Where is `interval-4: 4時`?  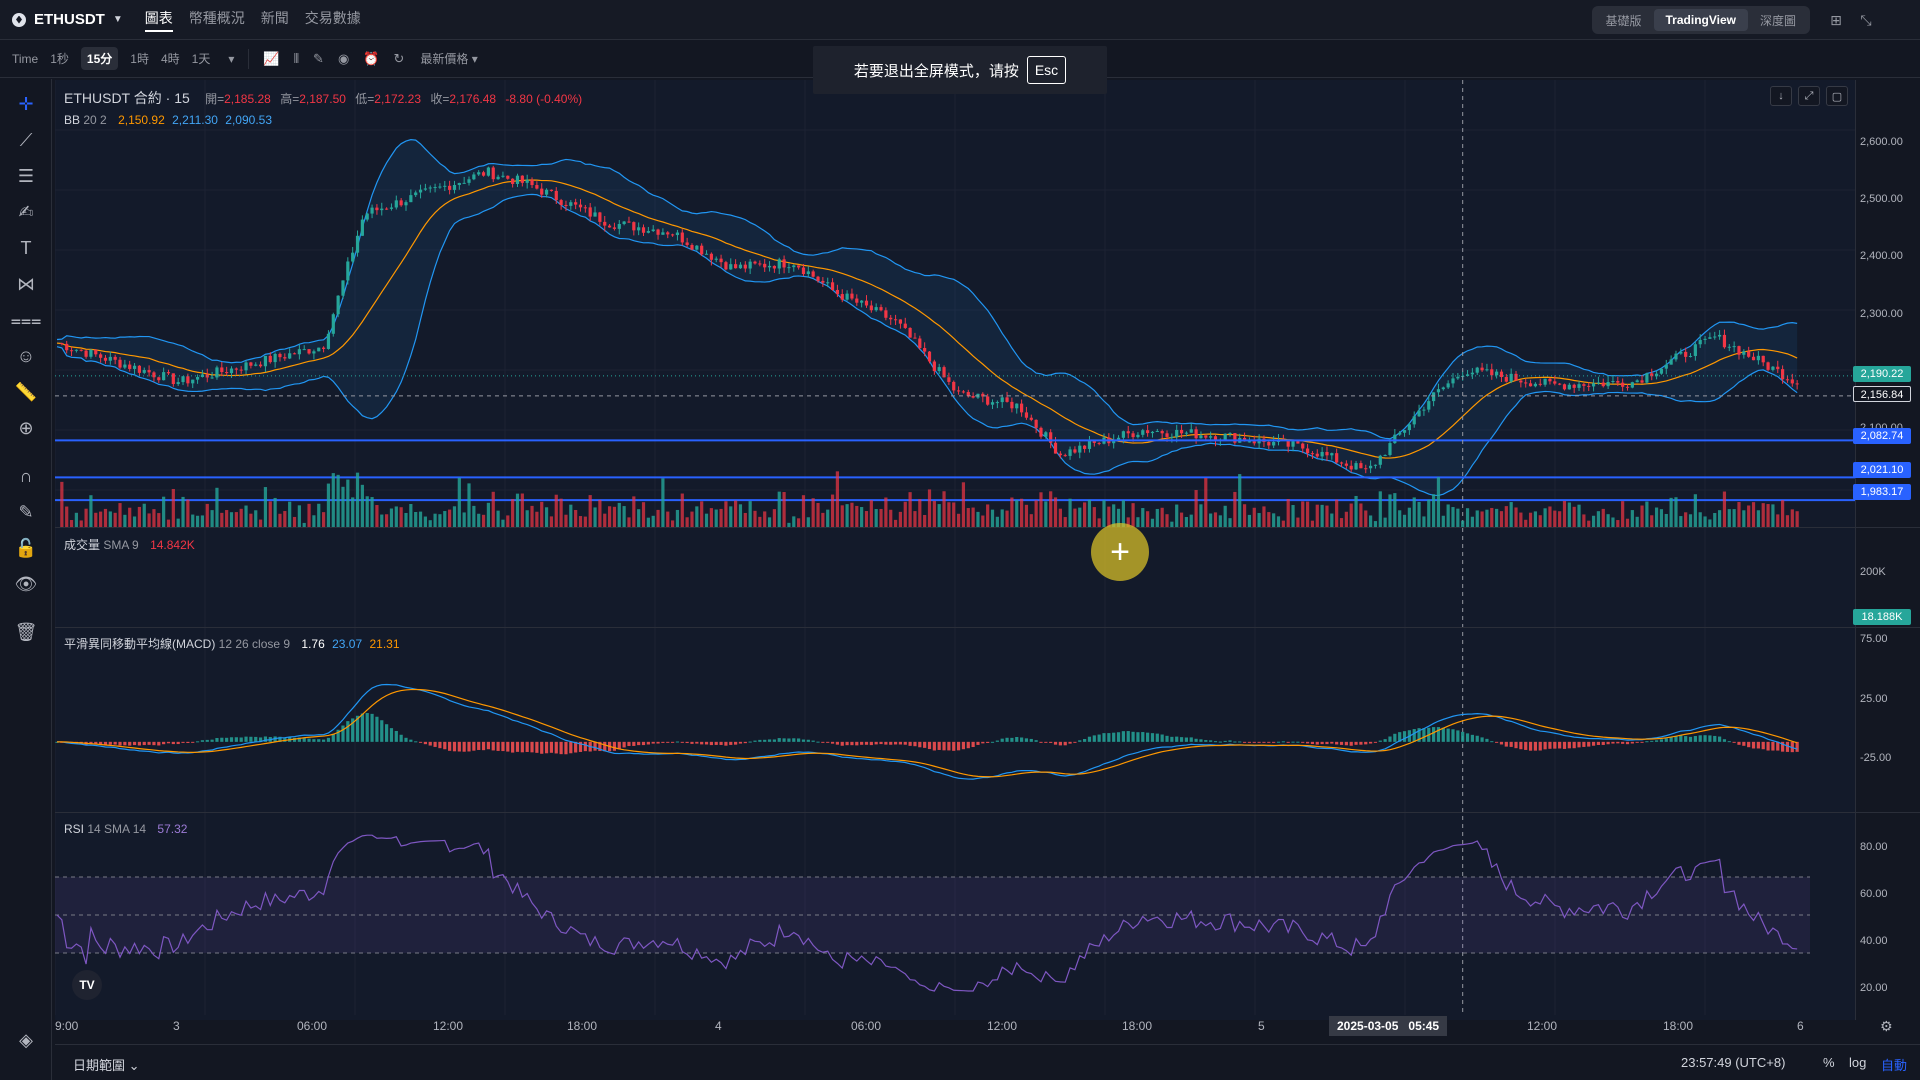
interval-4: 4時 is located at coordinates (170, 59).